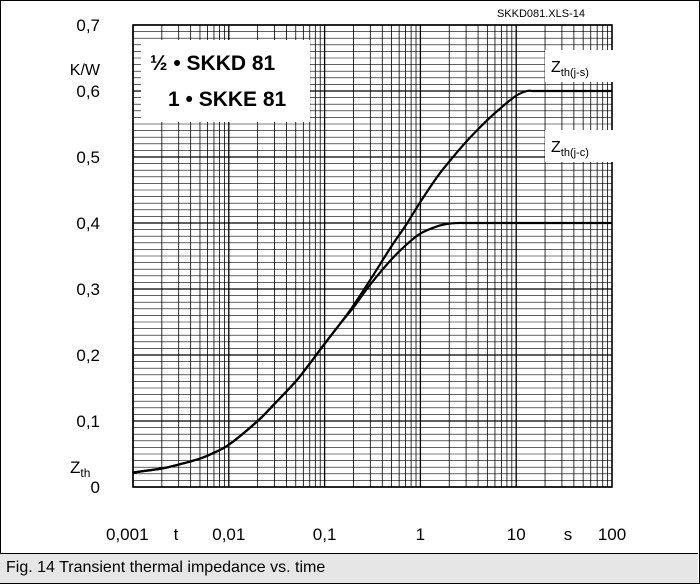 The height and width of the screenshot is (584, 700). I want to click on x-tick-label: 0,1, so click(325, 534).